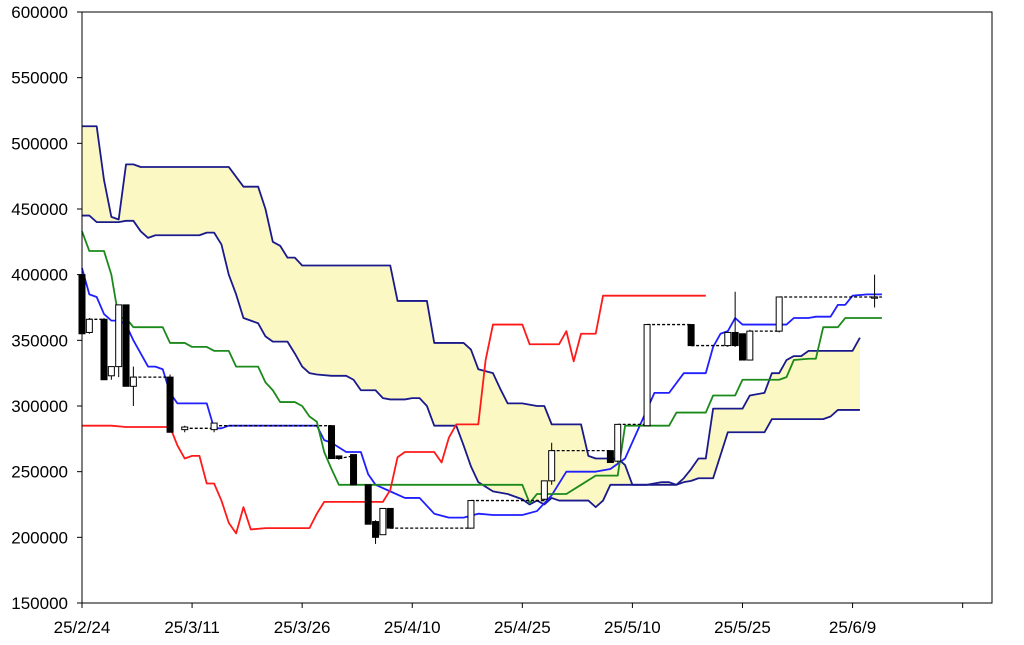 Image resolution: width=1024 pixels, height=645 pixels. What do you see at coordinates (39, 340) in the screenshot?
I see `y-tick-label: 350000` at bounding box center [39, 340].